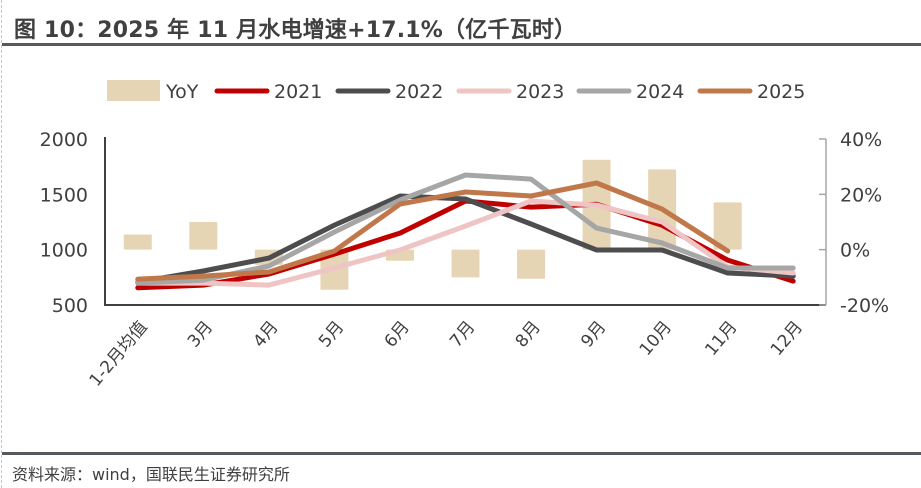  I want to click on series-2022, so click(465, 239).